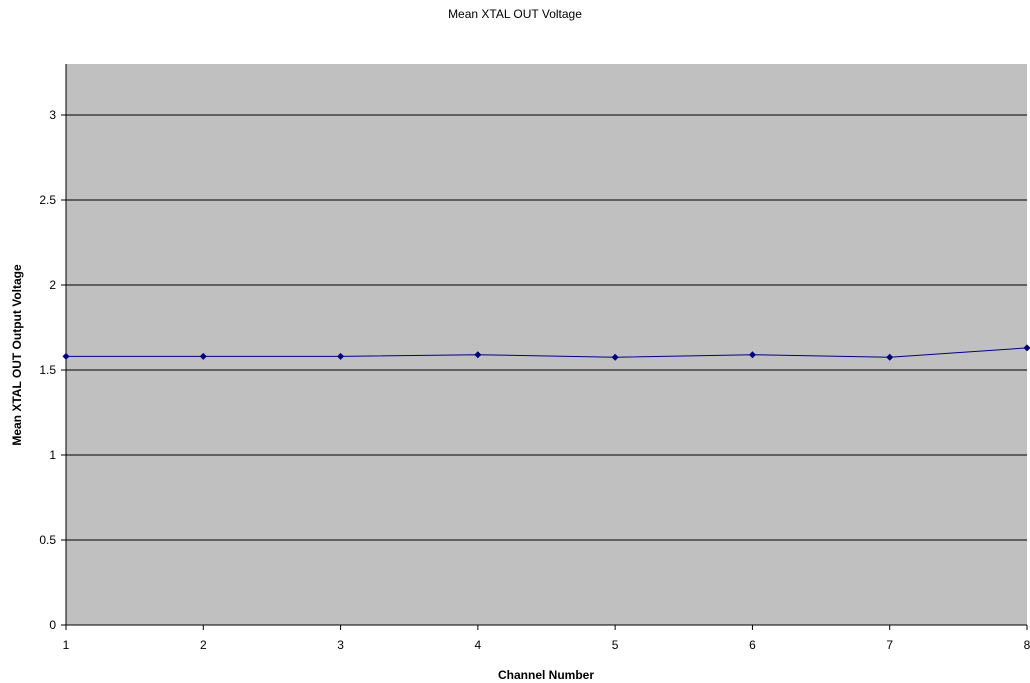 Image resolution: width=1030 pixels, height=683 pixels. Describe the element at coordinates (52, 115) in the screenshot. I see `y-tick-label-6: 3` at that location.